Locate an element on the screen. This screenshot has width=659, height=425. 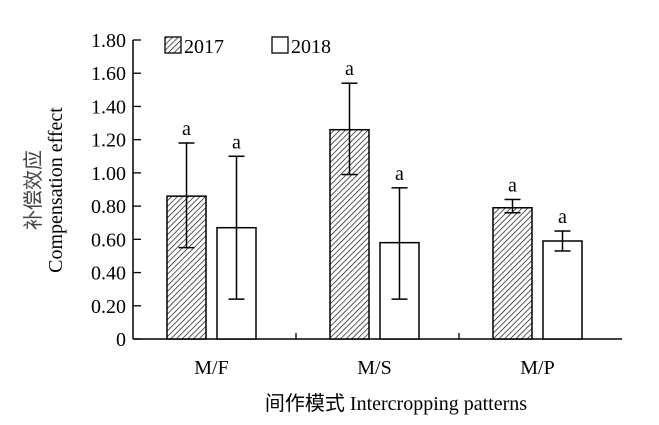
y-tick-label: 1.60 is located at coordinates (108, 74).